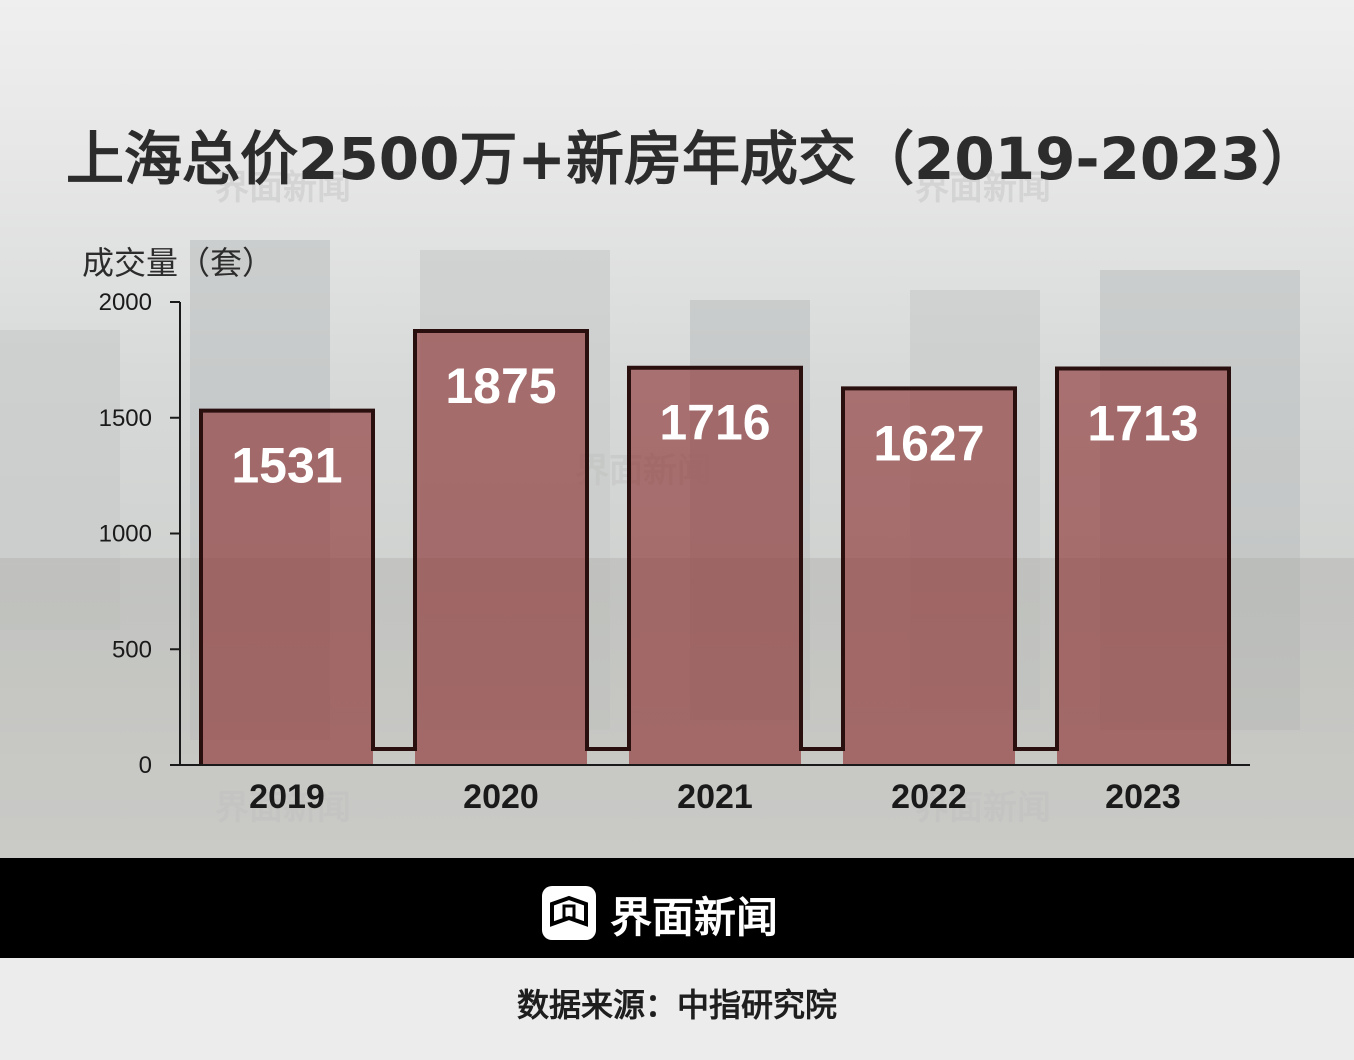  I want to click on data-label: 1716, so click(714, 423).